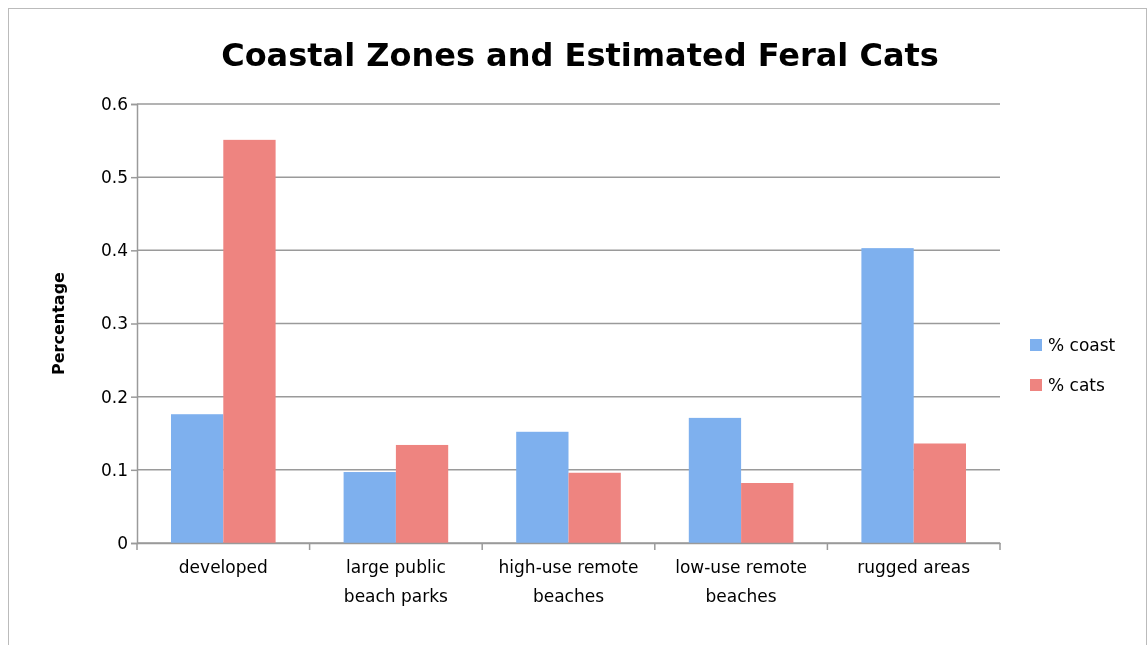 This screenshot has width=1148, height=645. I want to click on chart-title: Coastal Zones and Estimated Feral Cats, so click(580, 55).